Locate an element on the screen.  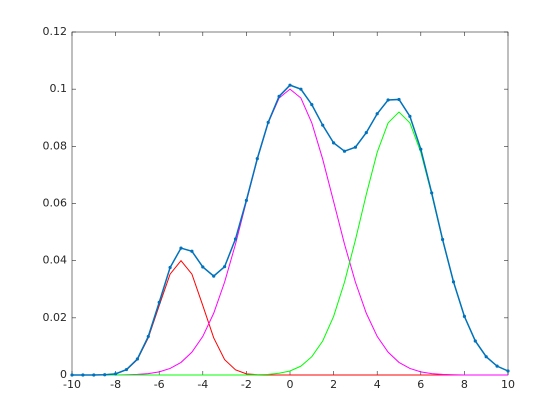
y-tick-label: 0.04 is located at coordinates (55, 260).